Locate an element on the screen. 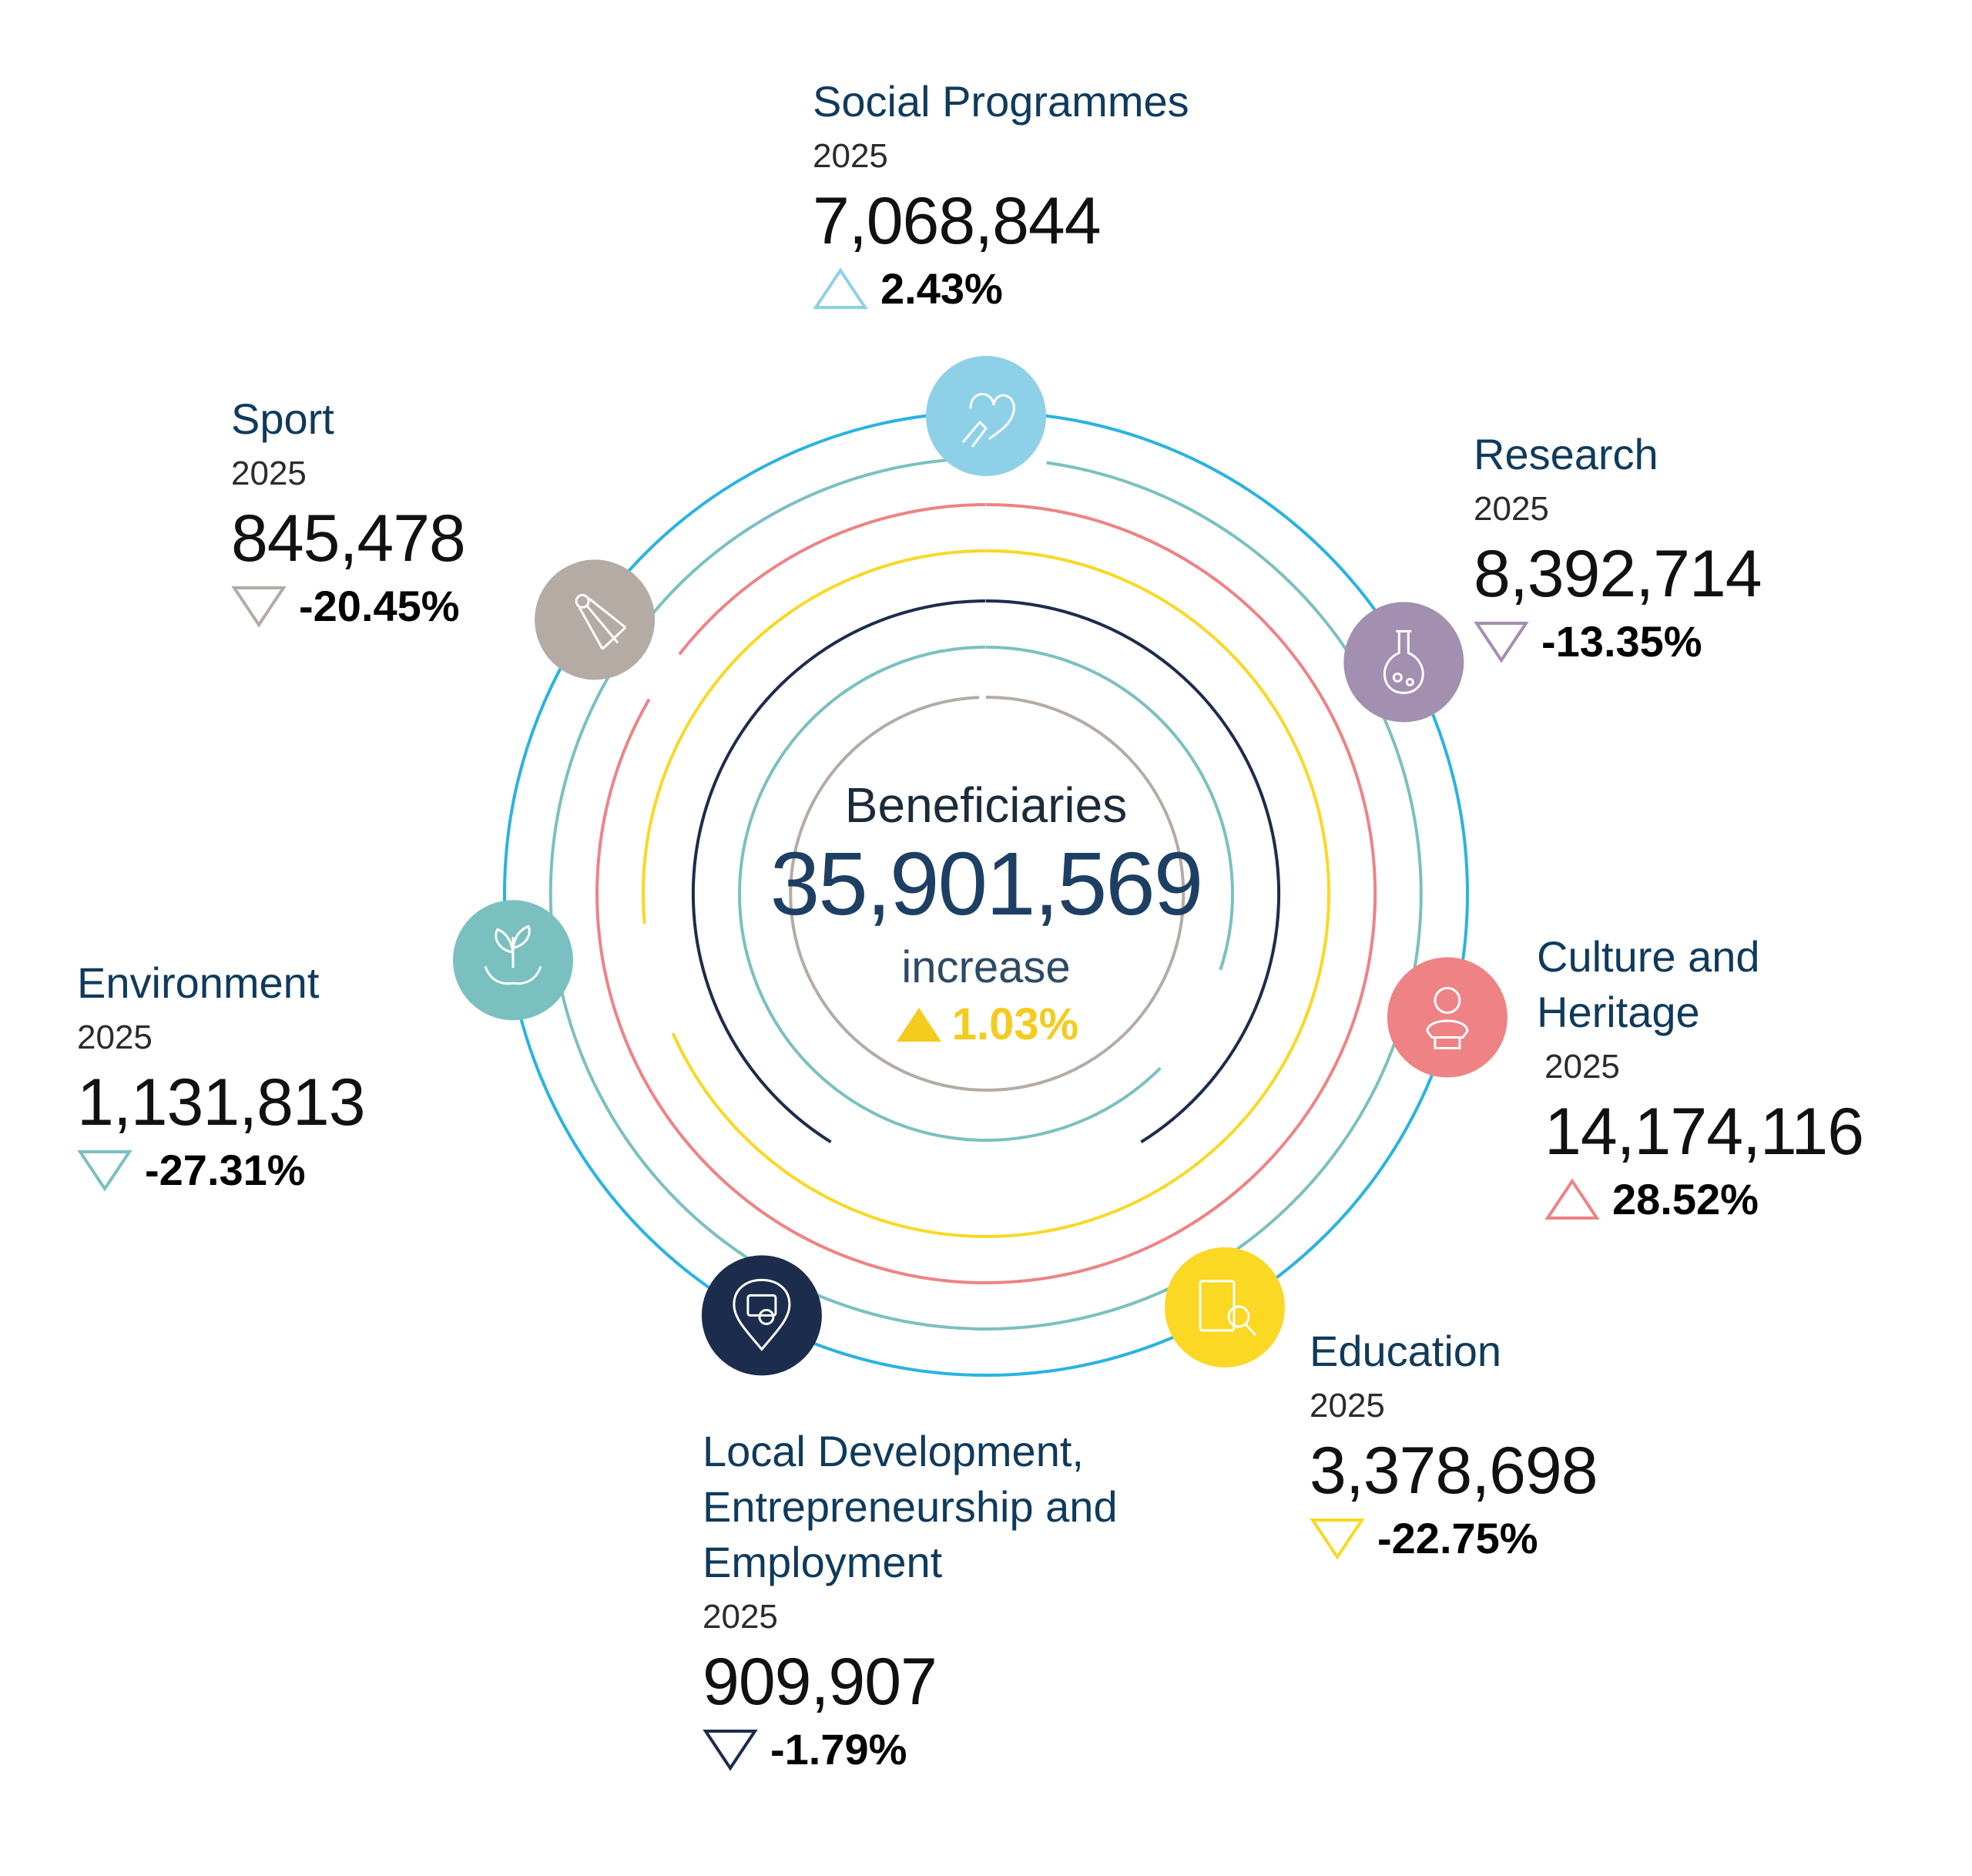 This screenshot has width=1972, height=1876. center-change-label: increase is located at coordinates (986, 967).